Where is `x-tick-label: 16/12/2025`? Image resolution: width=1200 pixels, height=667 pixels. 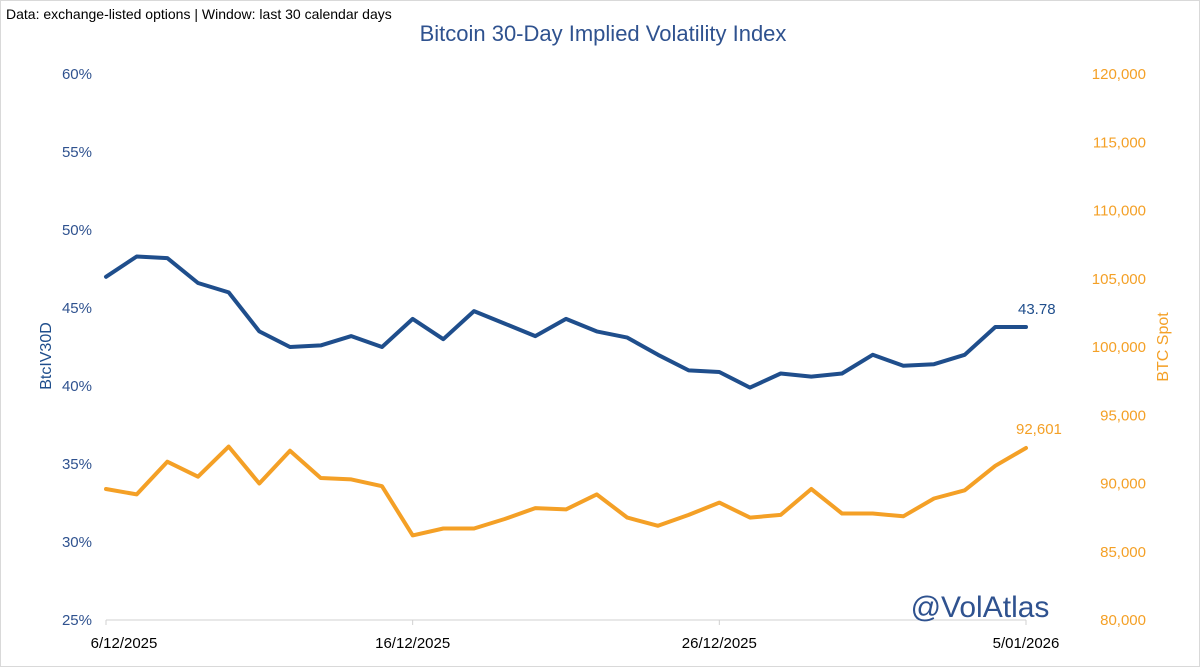 x-tick-label: 16/12/2025 is located at coordinates (412, 643).